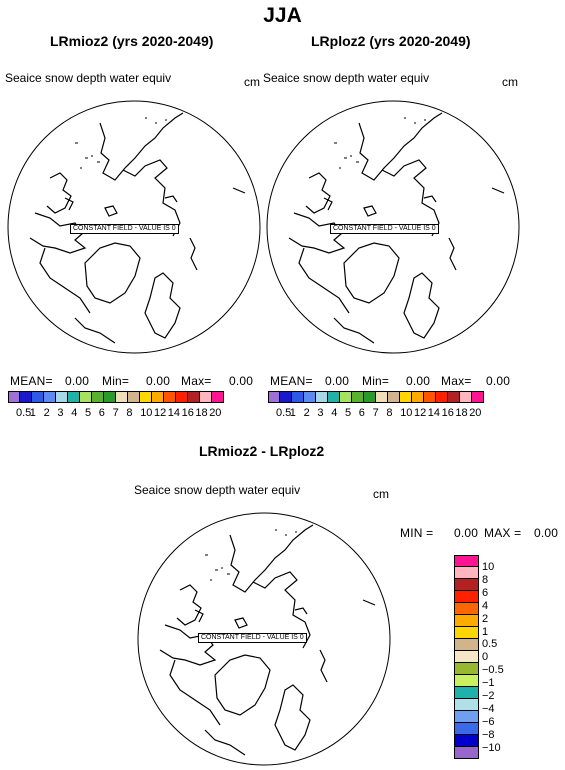  Describe the element at coordinates (461, 413) in the screenshot. I see `right_panel-colorbar-tick-label: 18` at that location.